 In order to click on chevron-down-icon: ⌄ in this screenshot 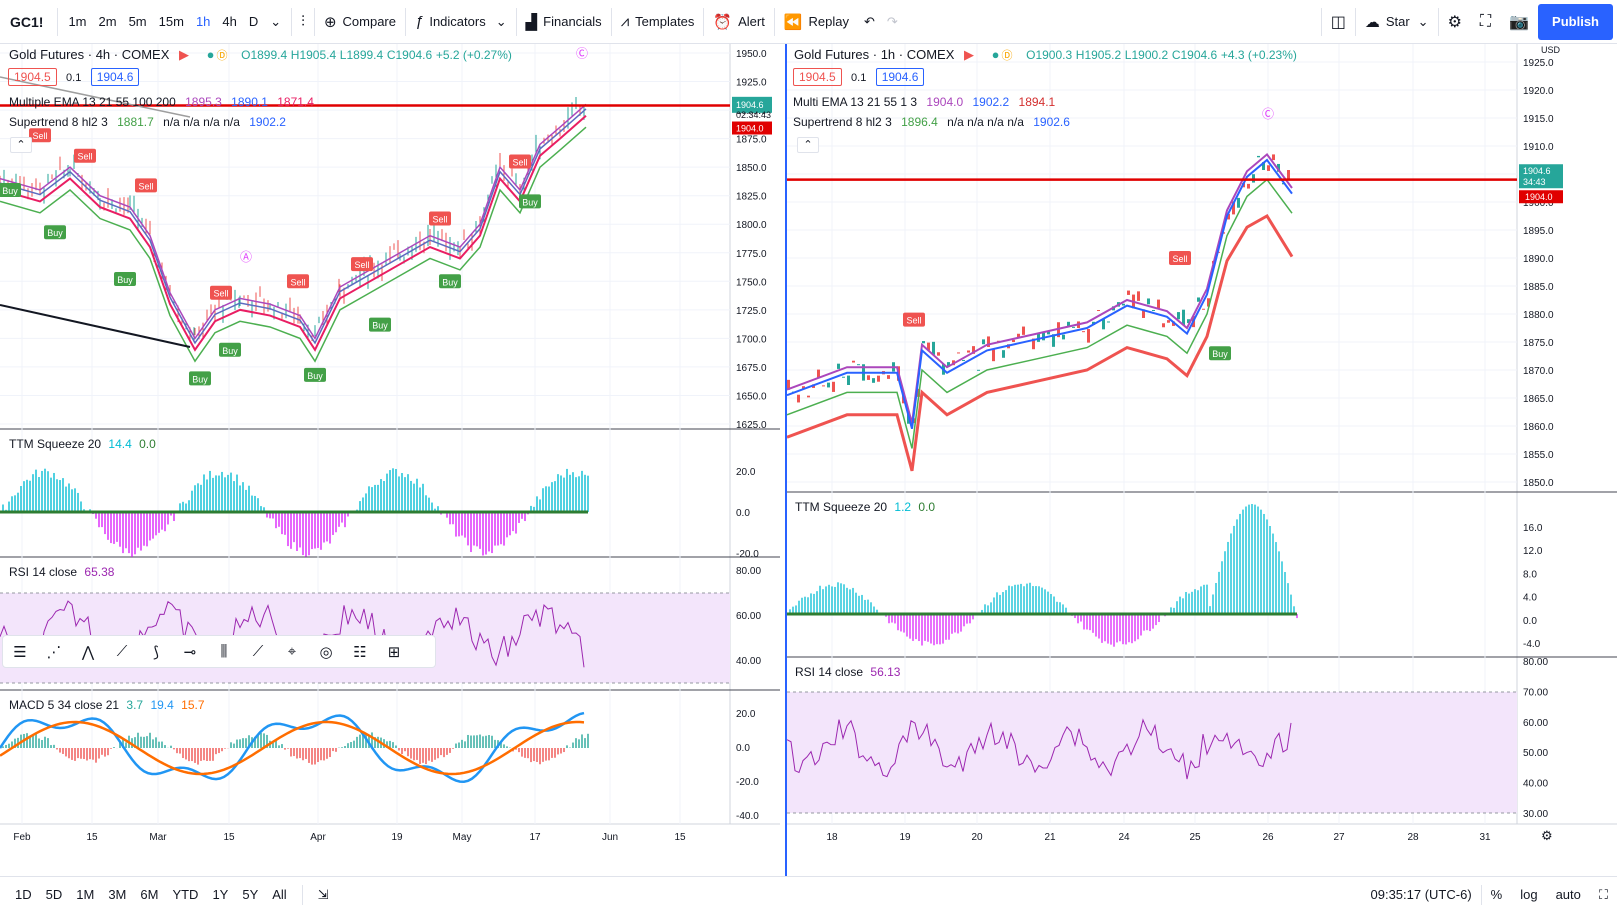, I will do `click(276, 21)`.